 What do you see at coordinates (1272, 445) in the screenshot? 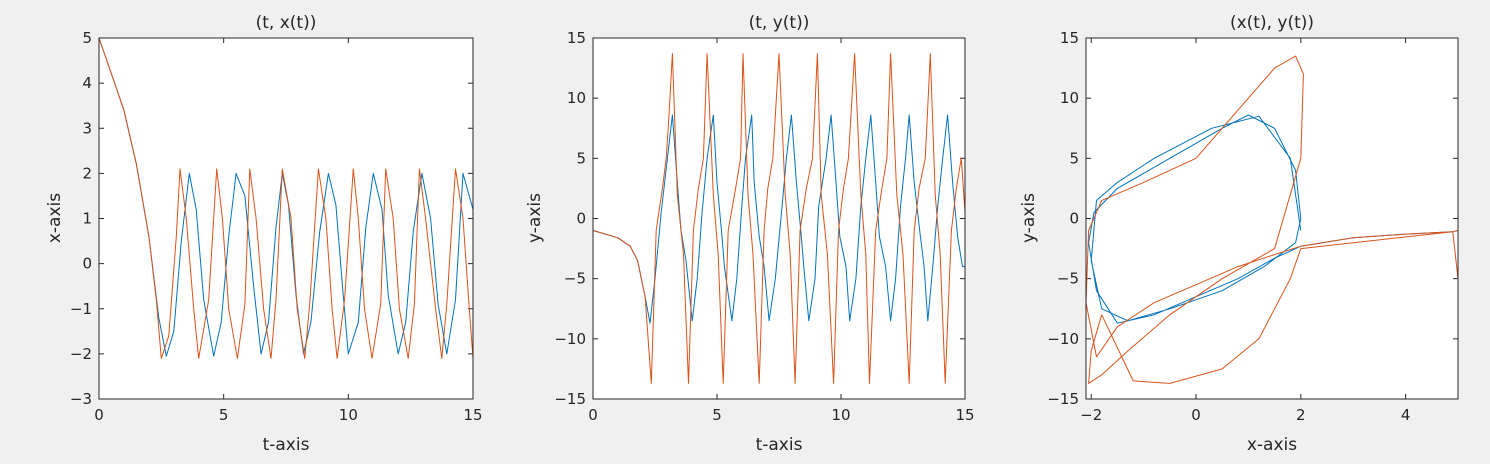
I see `x-axis-label-3: x-axis` at bounding box center [1272, 445].